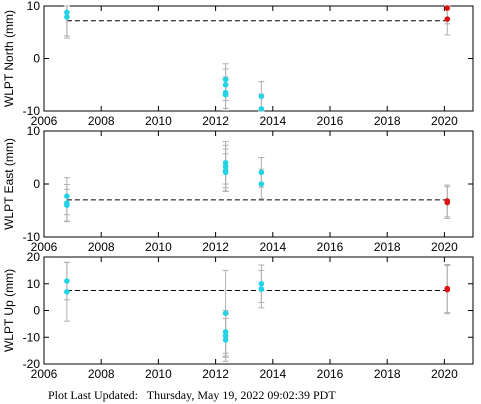 The height and width of the screenshot is (404, 481). What do you see at coordinates (241, 395) in the screenshot?
I see `last-updated-value: Thursday, May 19, 2022 09:02:39 PDT` at bounding box center [241, 395].